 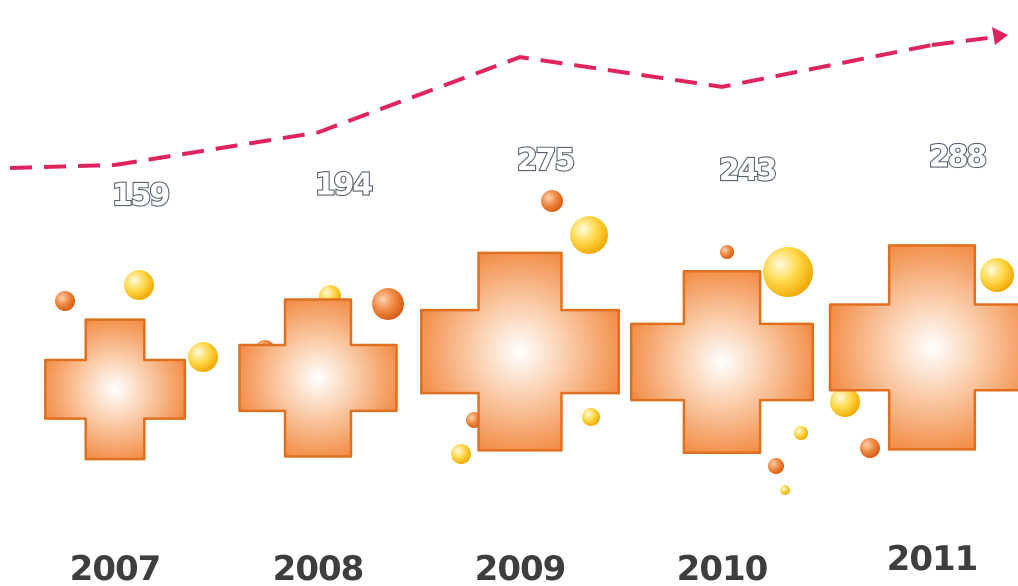 What do you see at coordinates (958, 156) in the screenshot?
I see `value-label: 288` at bounding box center [958, 156].